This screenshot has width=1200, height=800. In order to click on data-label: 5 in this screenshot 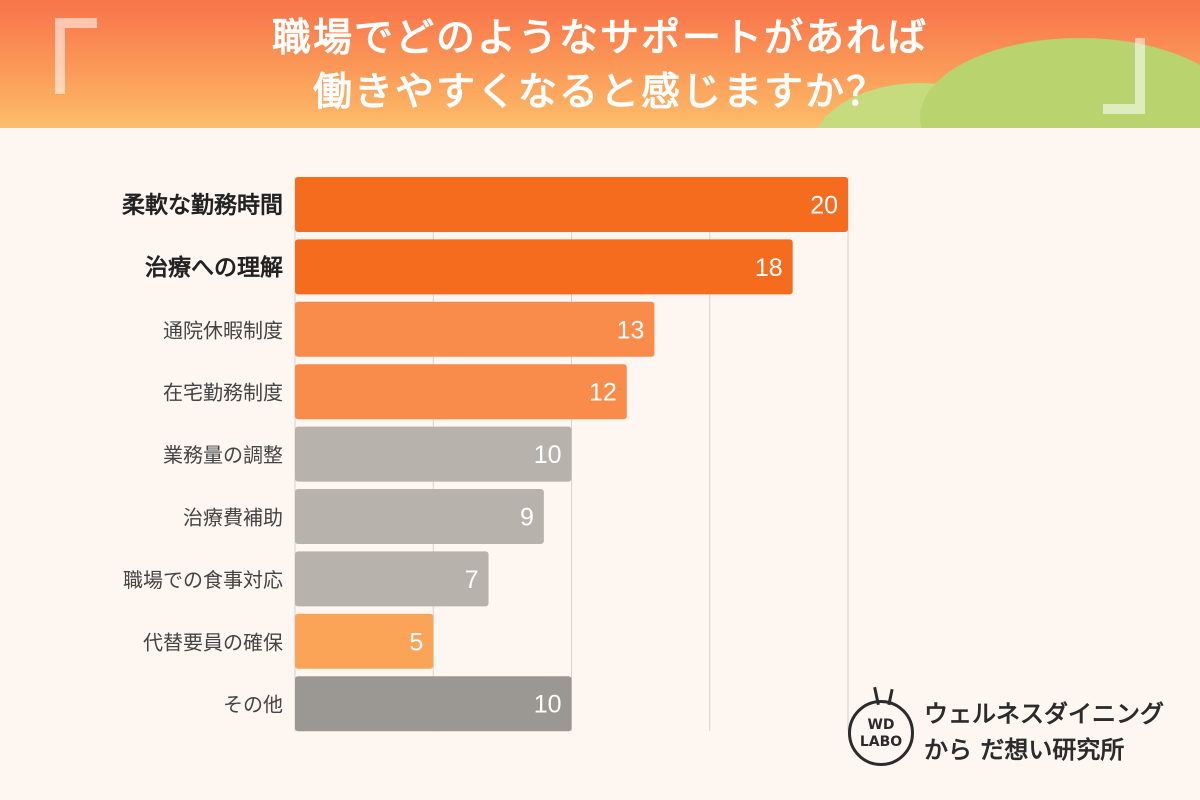, I will do `click(416, 642)`.